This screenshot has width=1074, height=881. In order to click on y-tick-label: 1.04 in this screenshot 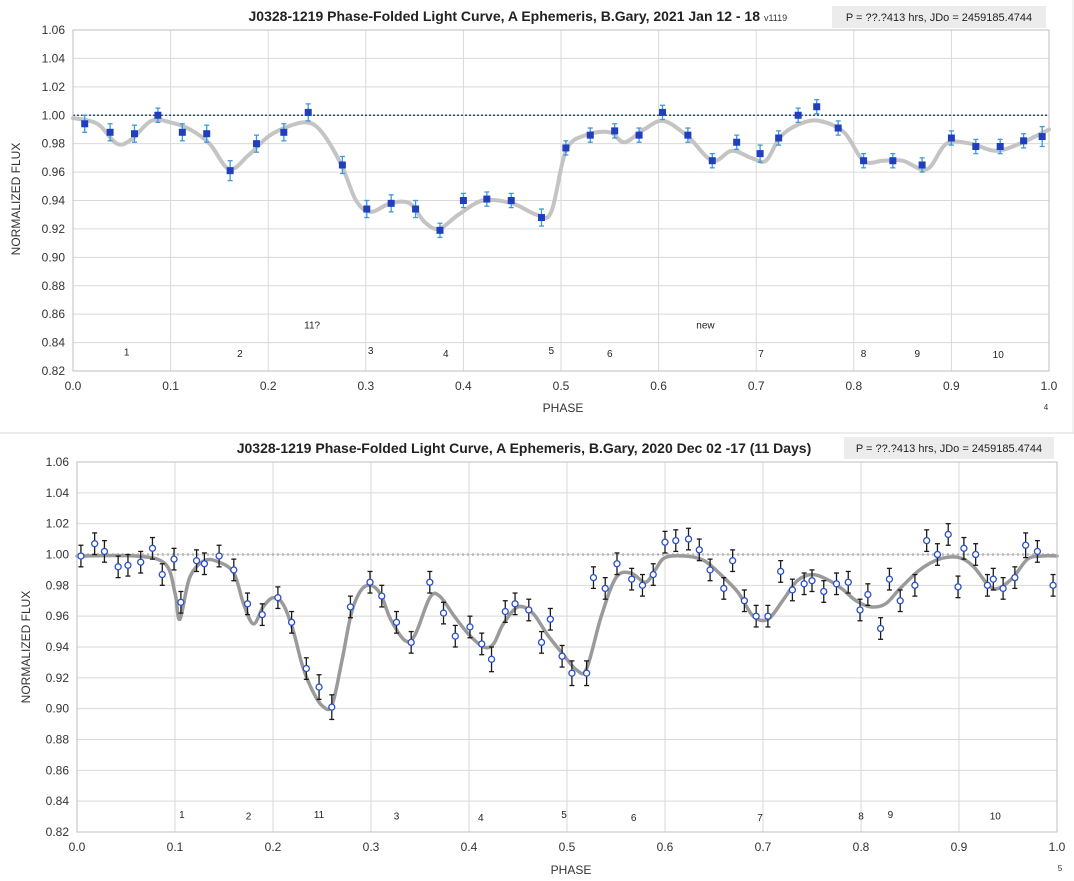, I will do `click(58, 493)`.